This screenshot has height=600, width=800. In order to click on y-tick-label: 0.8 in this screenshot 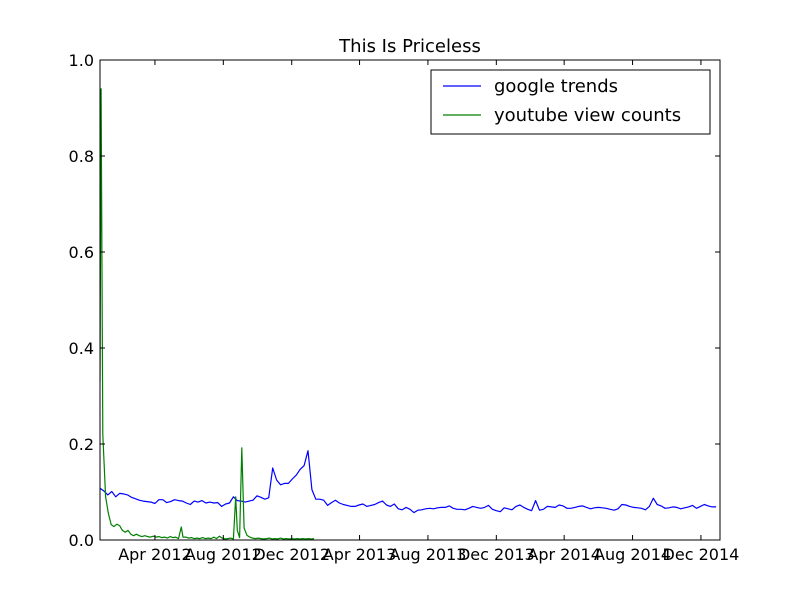, I will do `click(81, 156)`.